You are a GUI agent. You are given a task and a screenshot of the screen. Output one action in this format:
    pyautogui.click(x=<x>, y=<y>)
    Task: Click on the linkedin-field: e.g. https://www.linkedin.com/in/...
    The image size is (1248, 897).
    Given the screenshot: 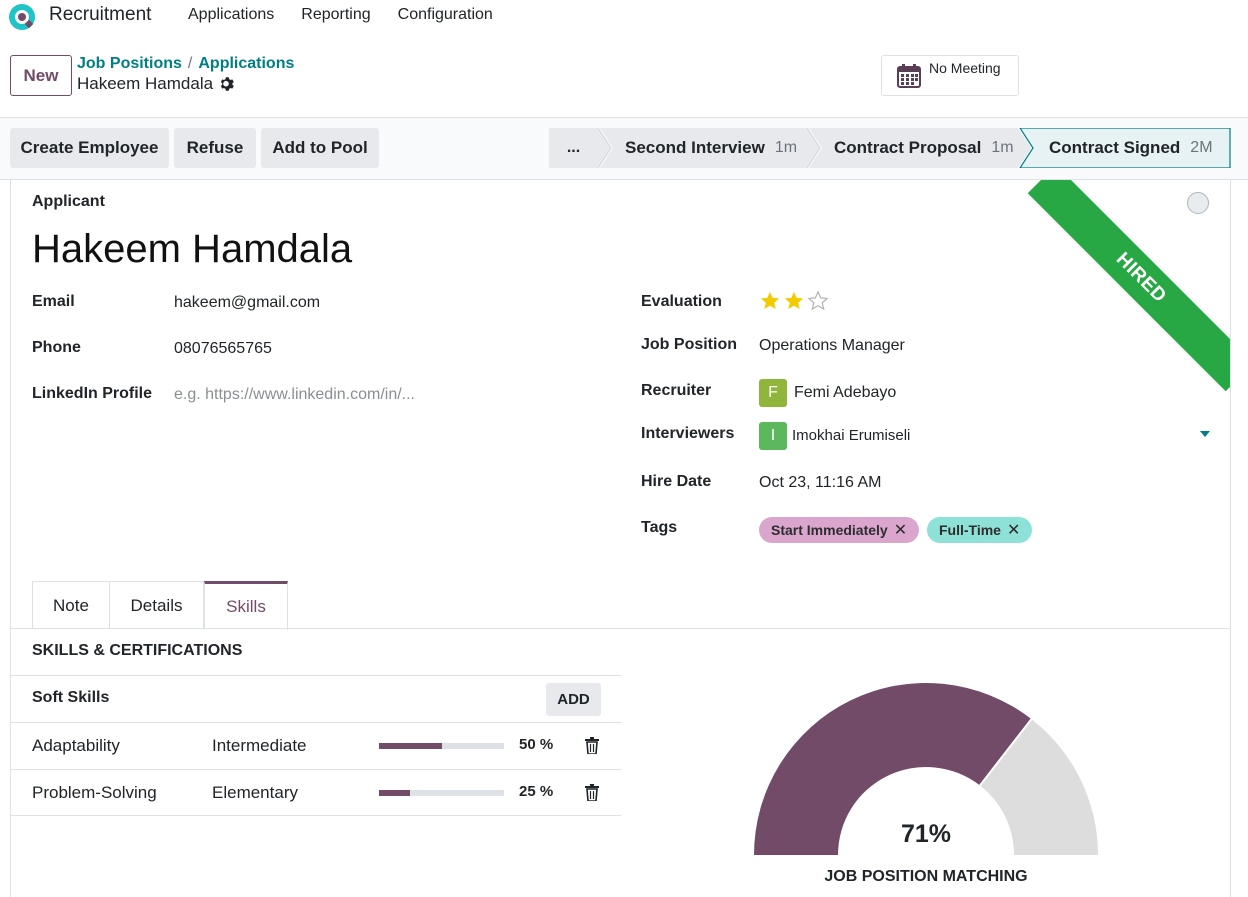 What is the action you would take?
    pyautogui.click(x=294, y=394)
    